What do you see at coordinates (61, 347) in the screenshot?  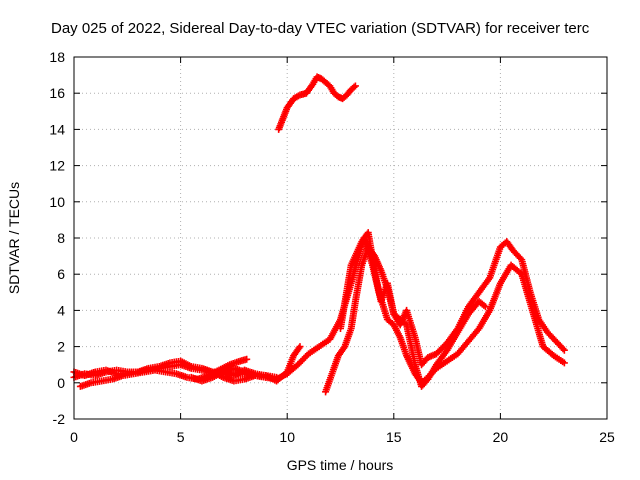 I see `y-tick-label: 2` at bounding box center [61, 347].